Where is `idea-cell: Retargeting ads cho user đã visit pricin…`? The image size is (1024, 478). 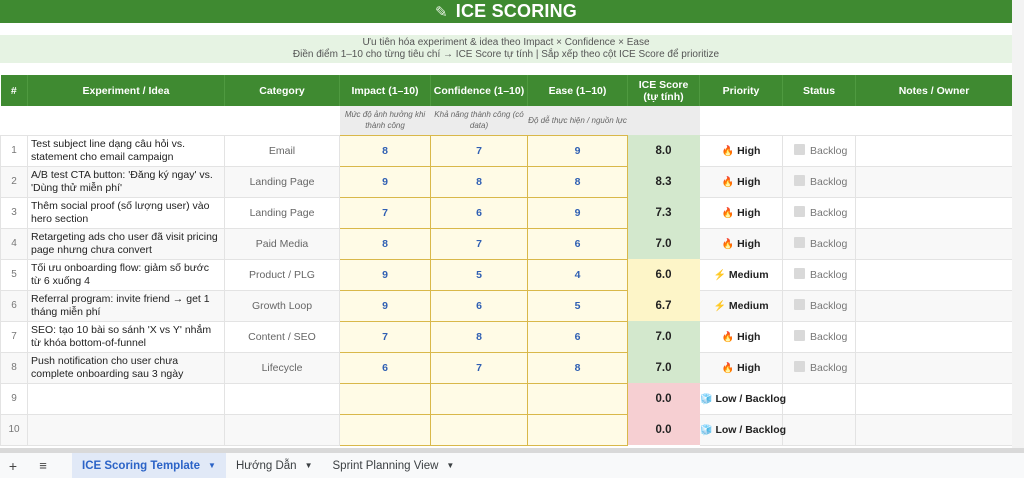 idea-cell: Retargeting ads cho user đã visit pricin… is located at coordinates (126, 243).